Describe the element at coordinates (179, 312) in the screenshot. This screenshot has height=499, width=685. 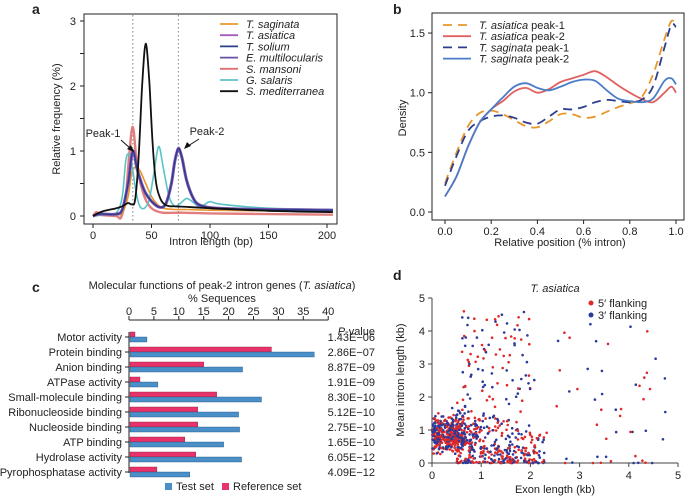
I see `x-tick-label: 10` at that location.